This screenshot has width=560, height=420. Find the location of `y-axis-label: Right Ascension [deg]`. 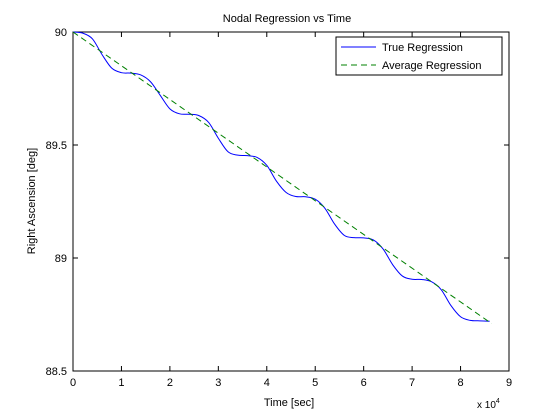

y-axis-label: Right Ascension [deg] is located at coordinates (32, 201).